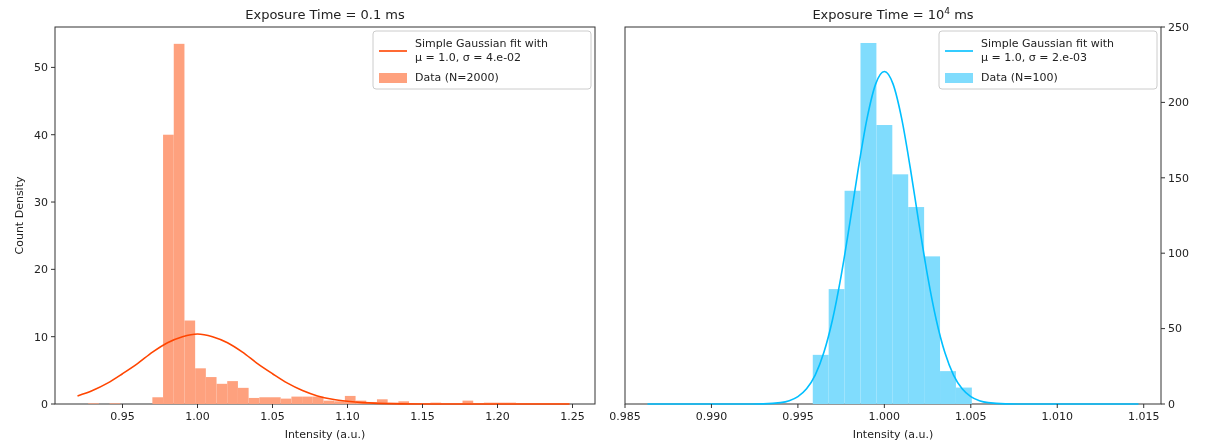  Describe the element at coordinates (457, 78) in the screenshot. I see `legend-label: Data (N=2000)` at that location.